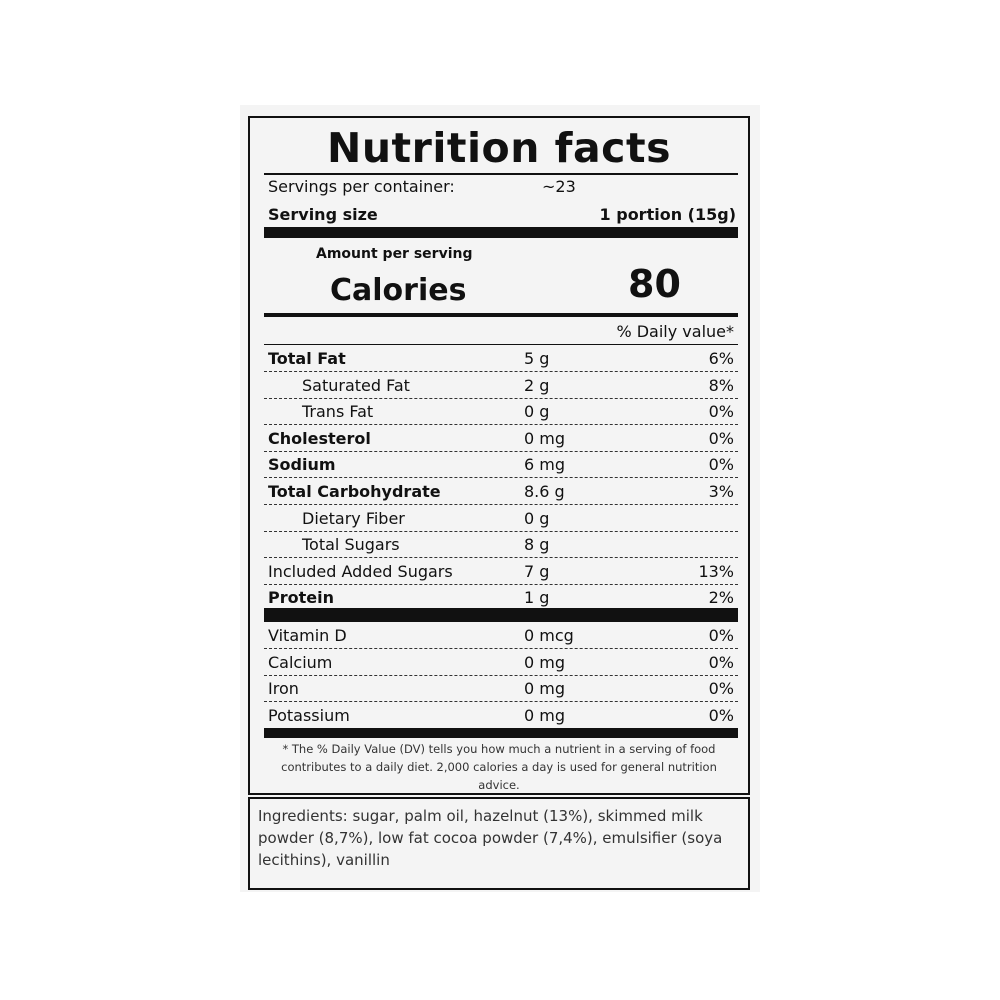  Describe the element at coordinates (537, 385) in the screenshot. I see `nutrient-amount: 2 g` at that location.